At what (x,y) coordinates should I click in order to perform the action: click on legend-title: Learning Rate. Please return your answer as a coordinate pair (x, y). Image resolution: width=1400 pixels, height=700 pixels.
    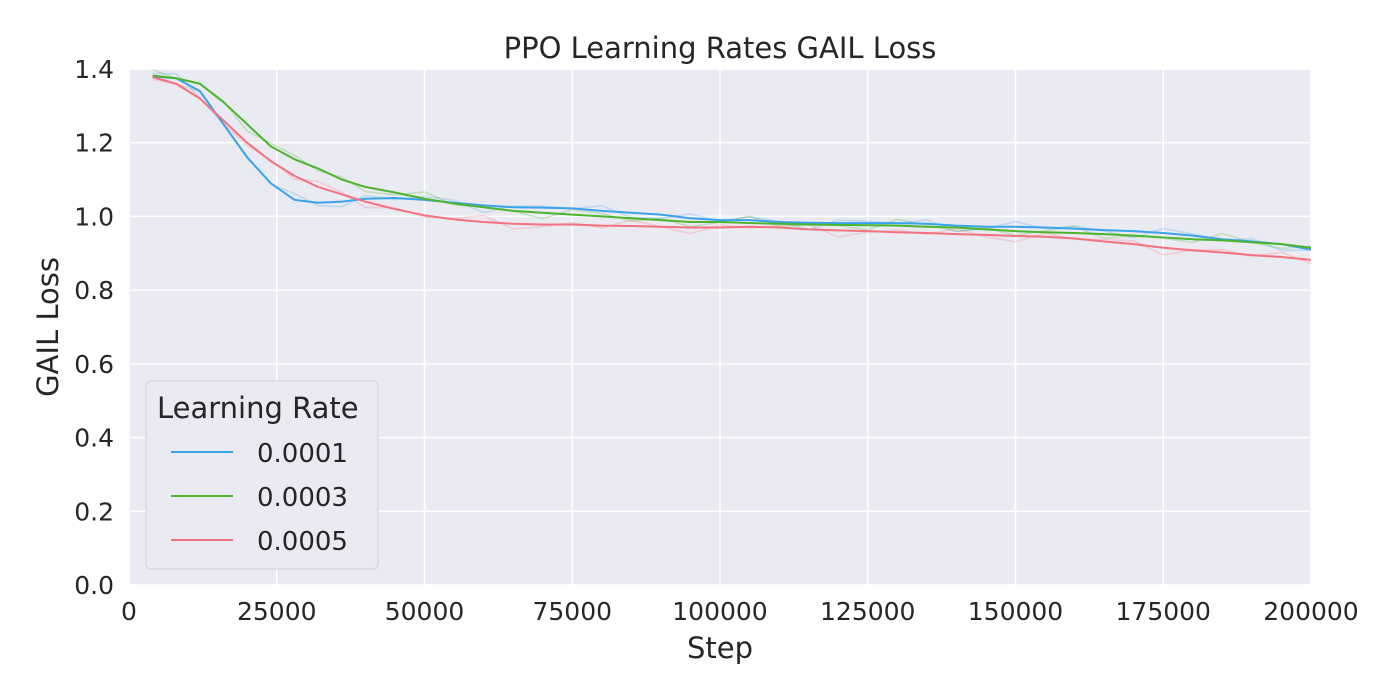
    Looking at the image, I should click on (258, 408).